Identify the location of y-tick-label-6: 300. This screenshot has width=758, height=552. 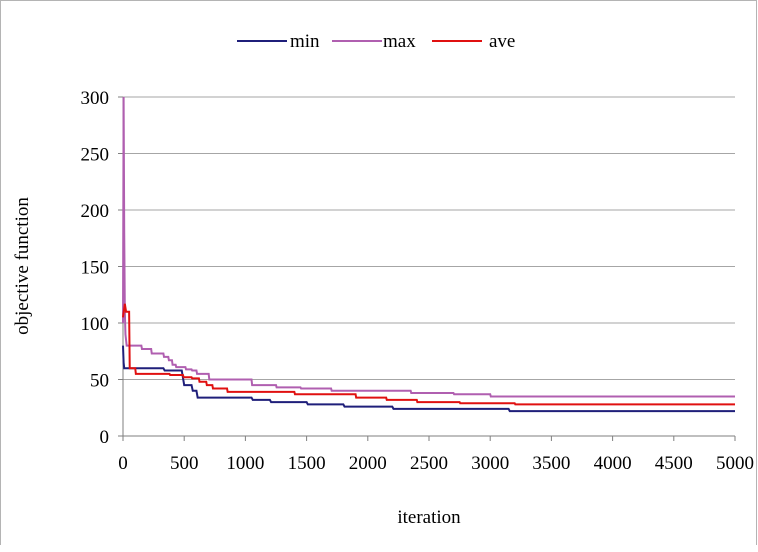
(95, 98).